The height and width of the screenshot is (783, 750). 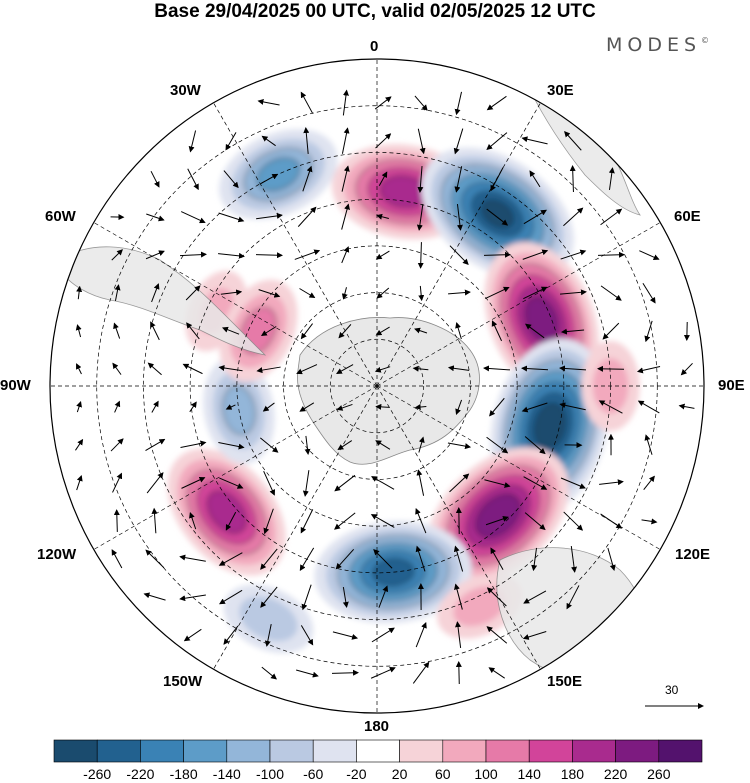 I want to click on colorbar-tick-label: 140, so click(x=529, y=774).